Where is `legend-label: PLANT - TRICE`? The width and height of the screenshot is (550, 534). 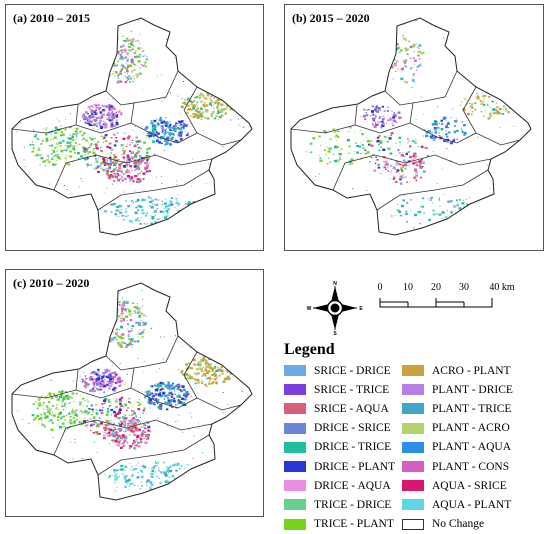
legend-label: PLANT - TRICE is located at coordinates (472, 408).